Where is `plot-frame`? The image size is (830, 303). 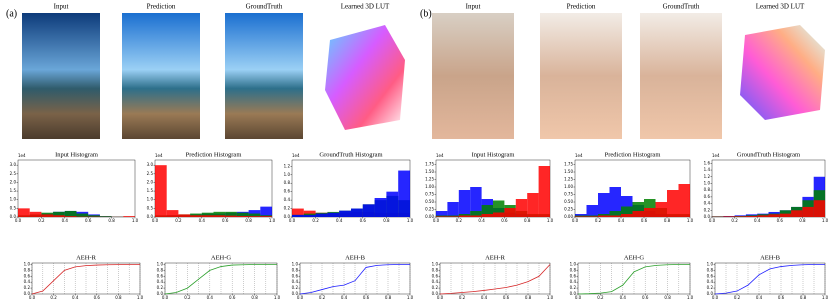
plot-frame is located at coordinates (76, 188).